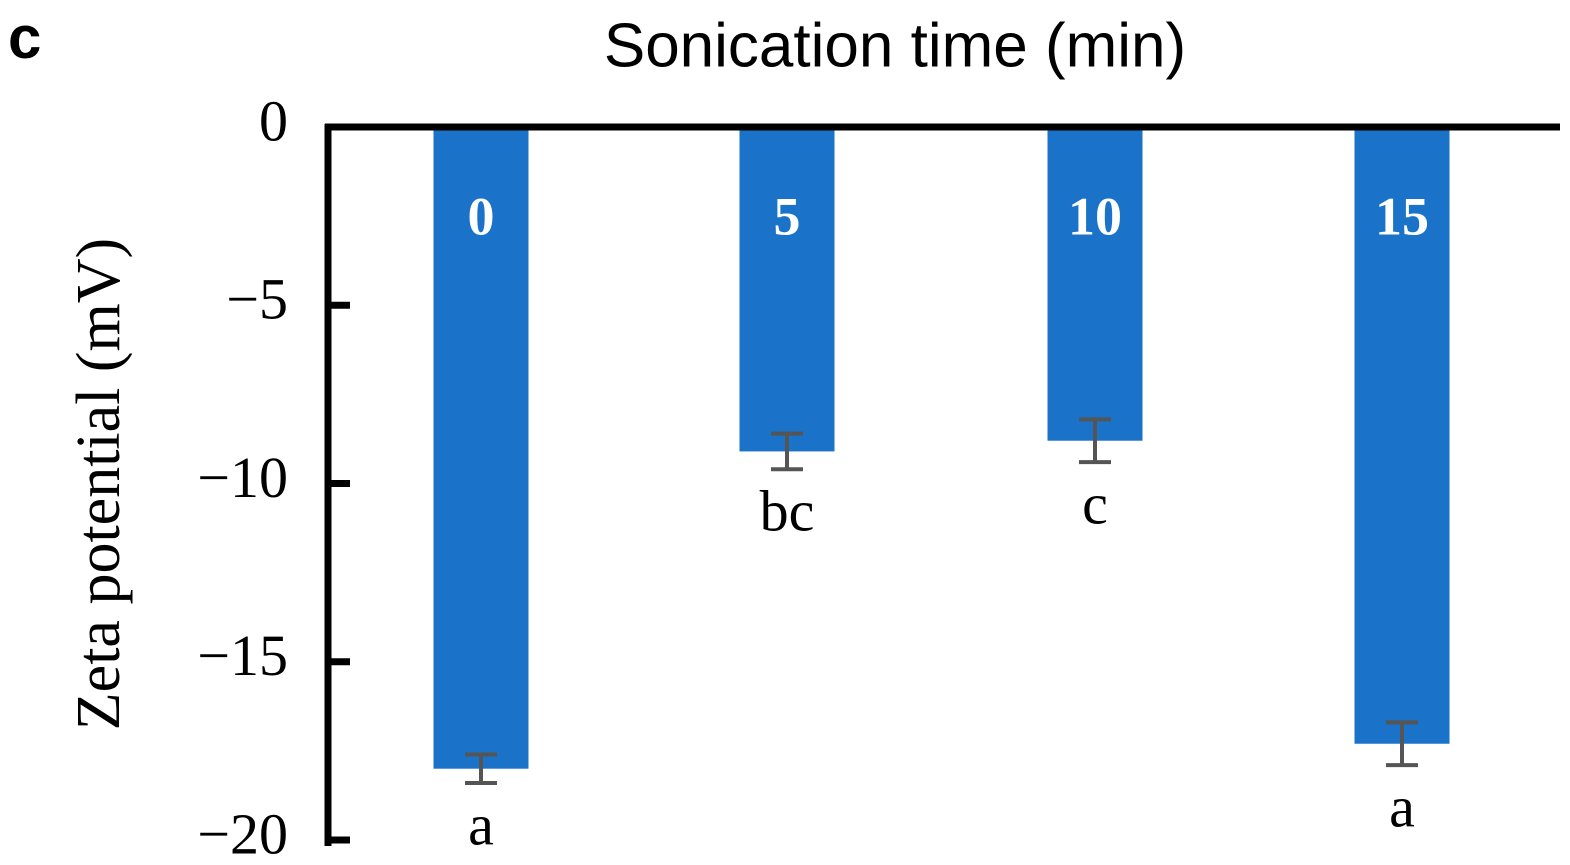  I want to click on significance-letter: bc, so click(787, 511).